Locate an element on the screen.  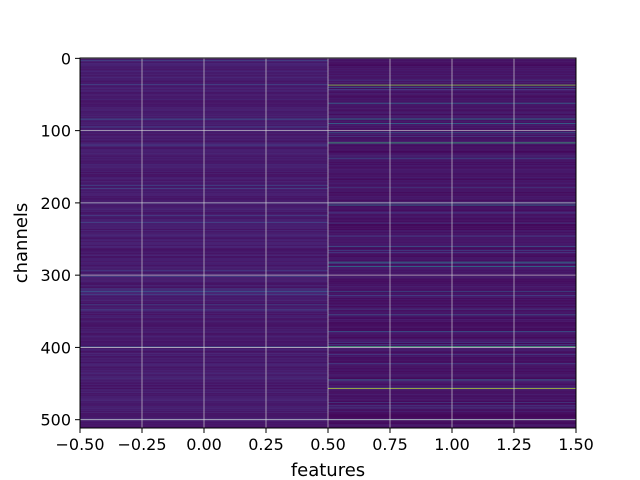
y-tick-label: 100 is located at coordinates (55, 131).